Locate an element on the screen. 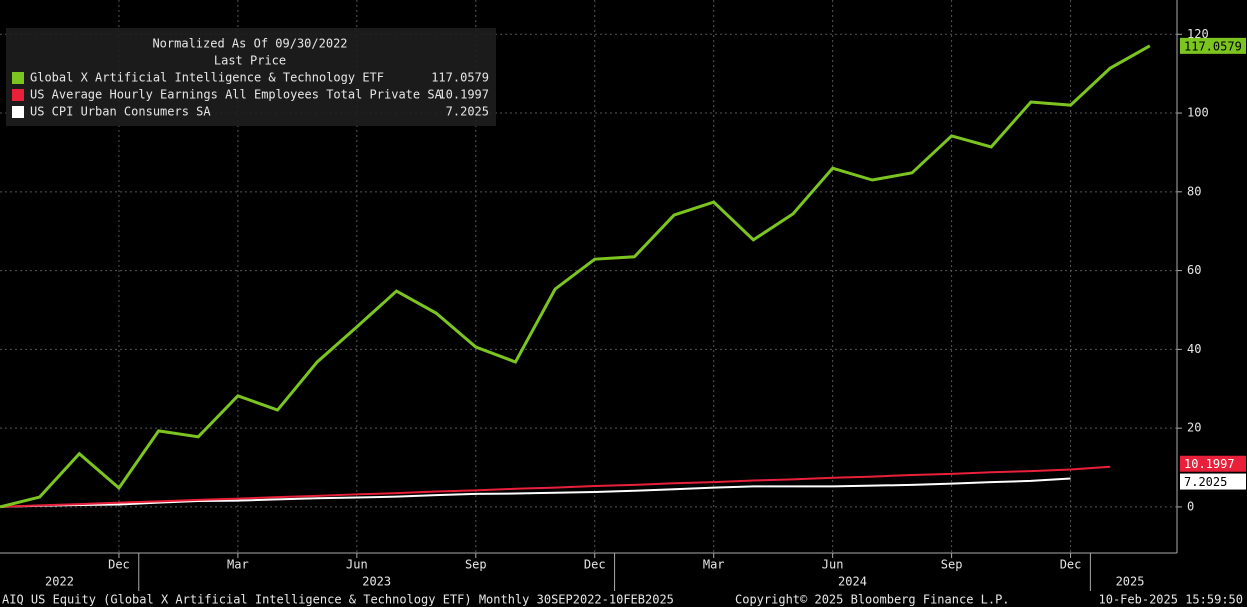  legend-box is located at coordinates (251, 77).